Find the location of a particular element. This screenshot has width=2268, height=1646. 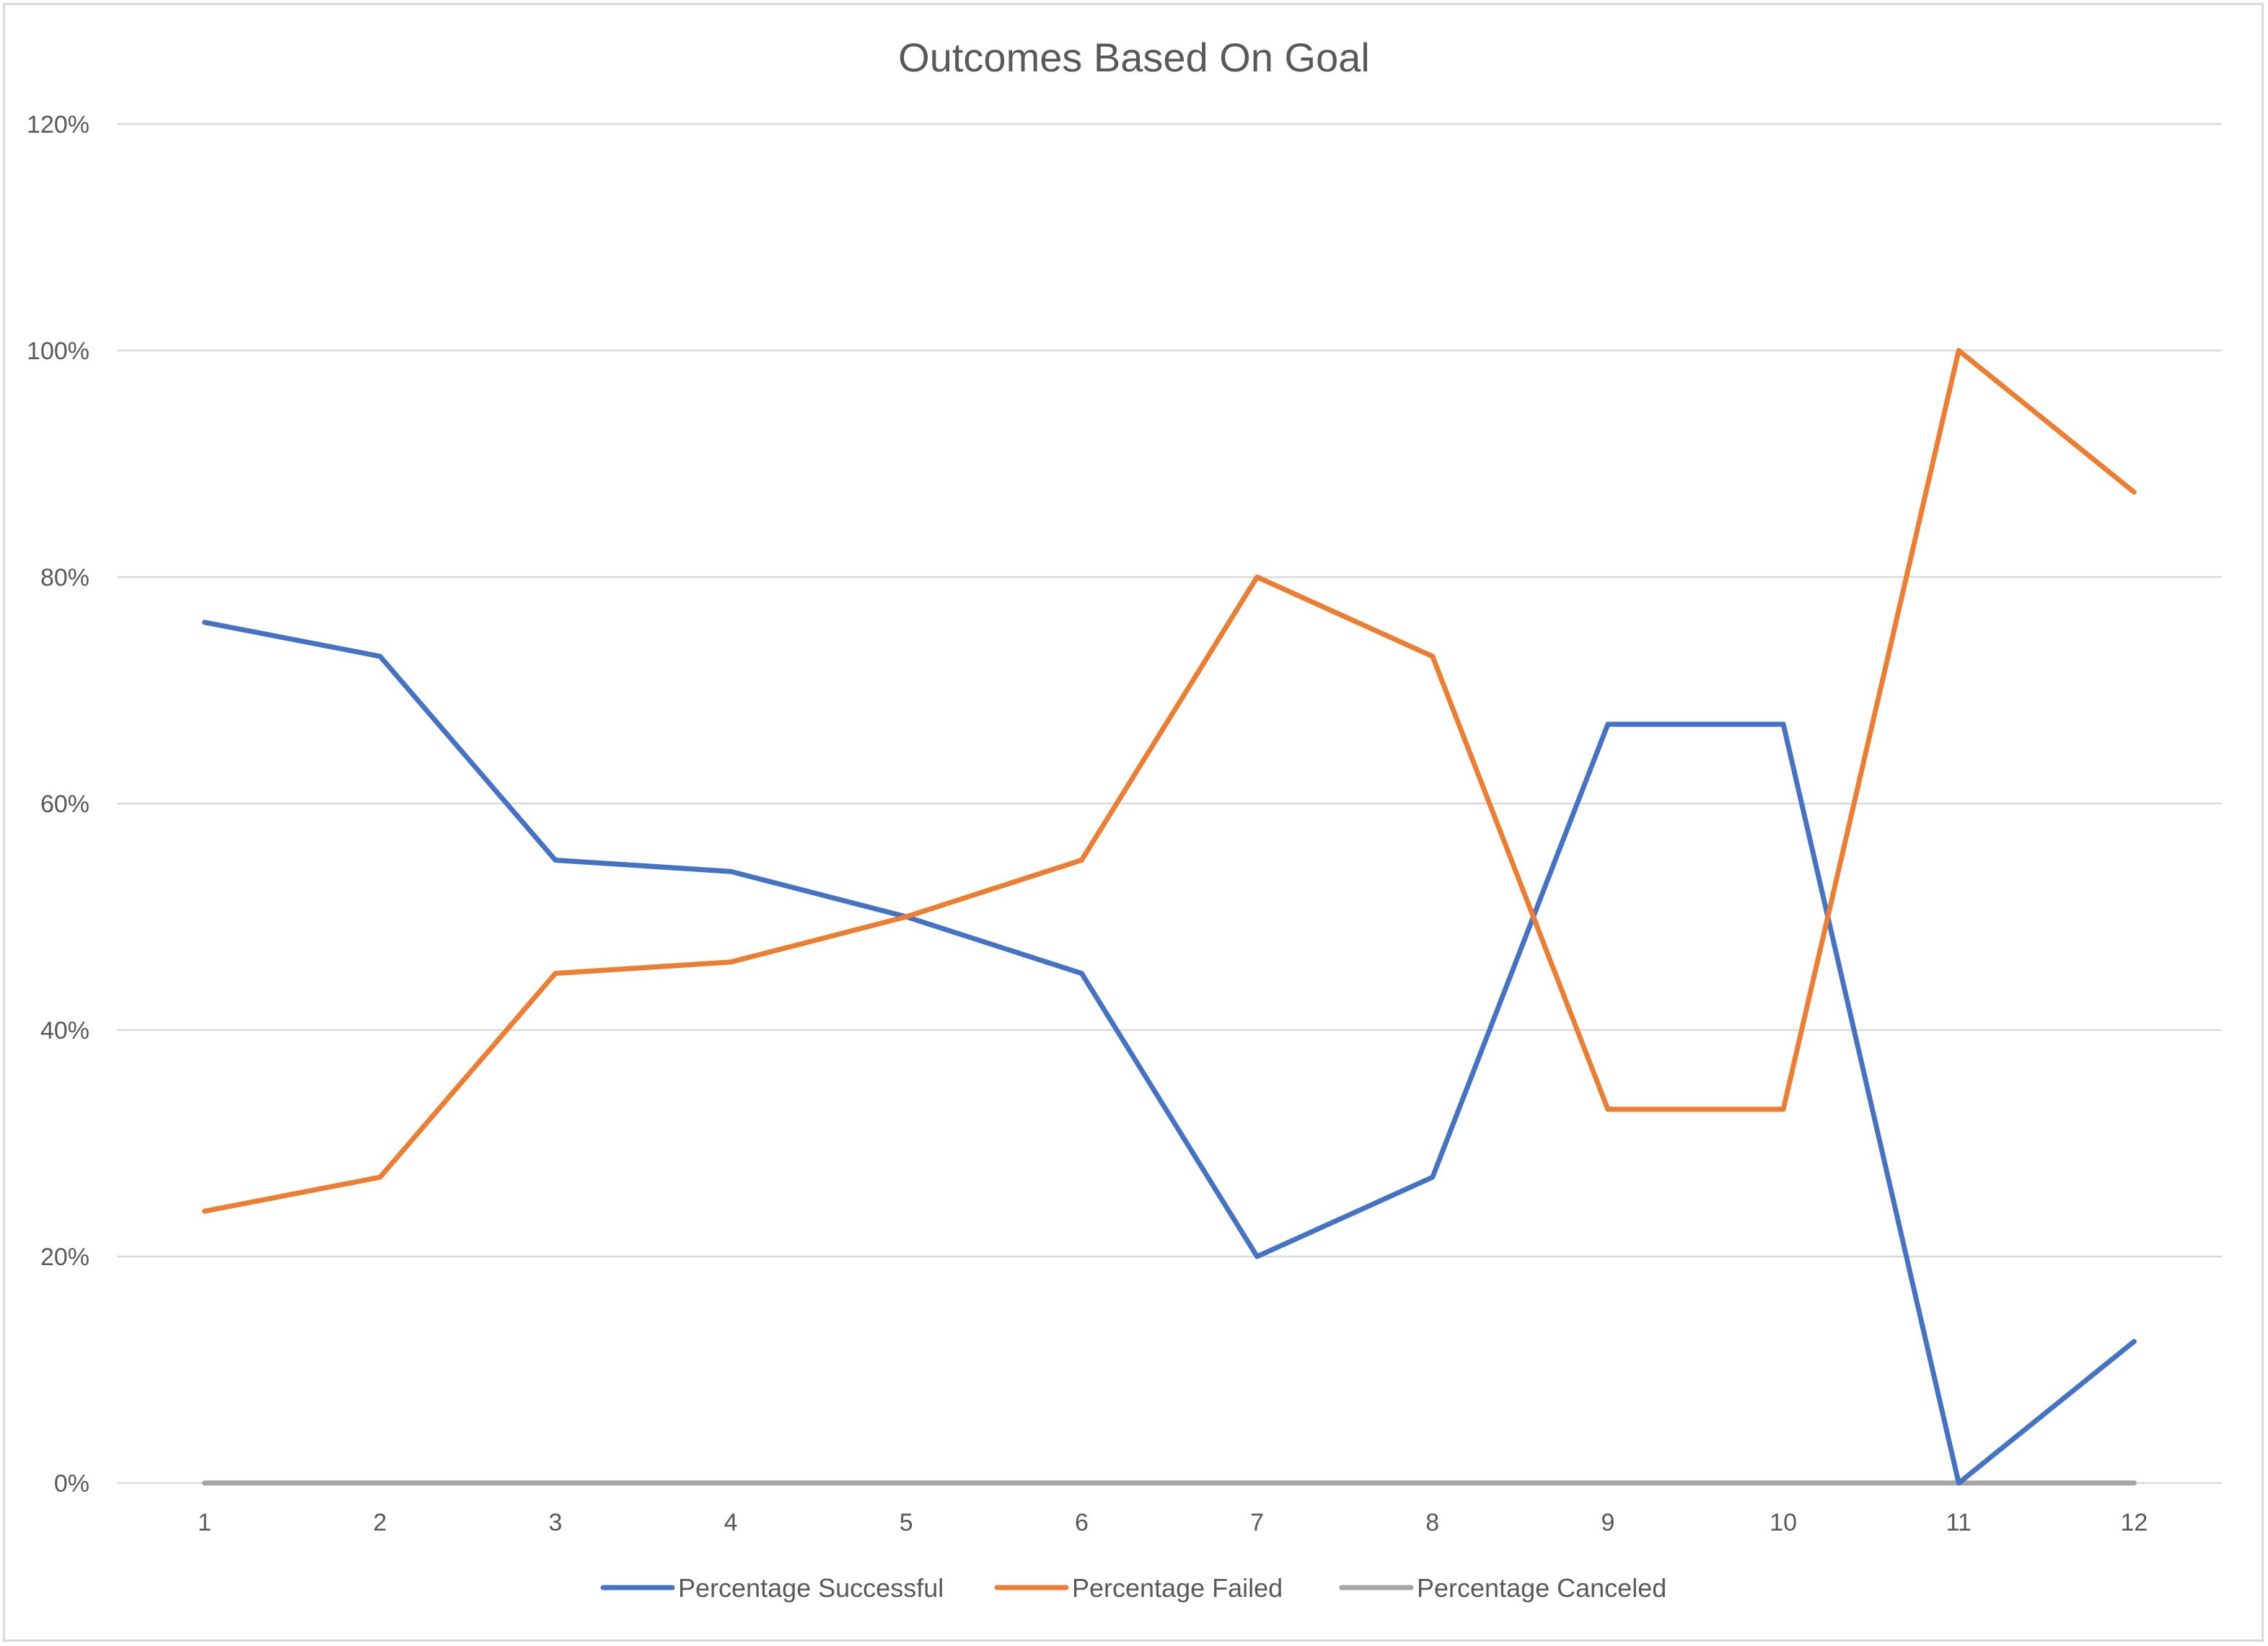

y-tick-label: 20% is located at coordinates (65, 1257).